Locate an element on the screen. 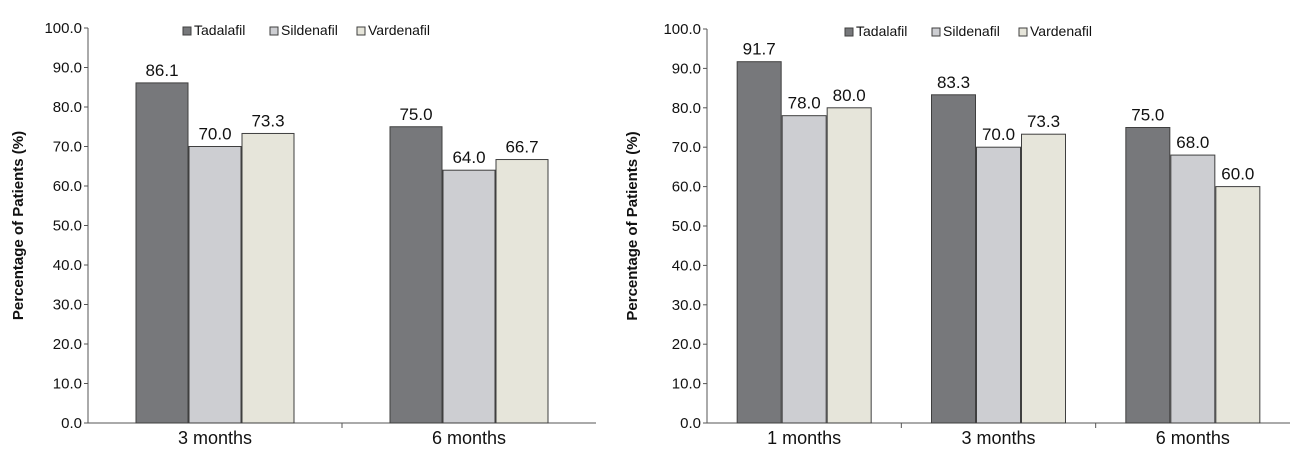  data-label: 91.7 is located at coordinates (759, 49).